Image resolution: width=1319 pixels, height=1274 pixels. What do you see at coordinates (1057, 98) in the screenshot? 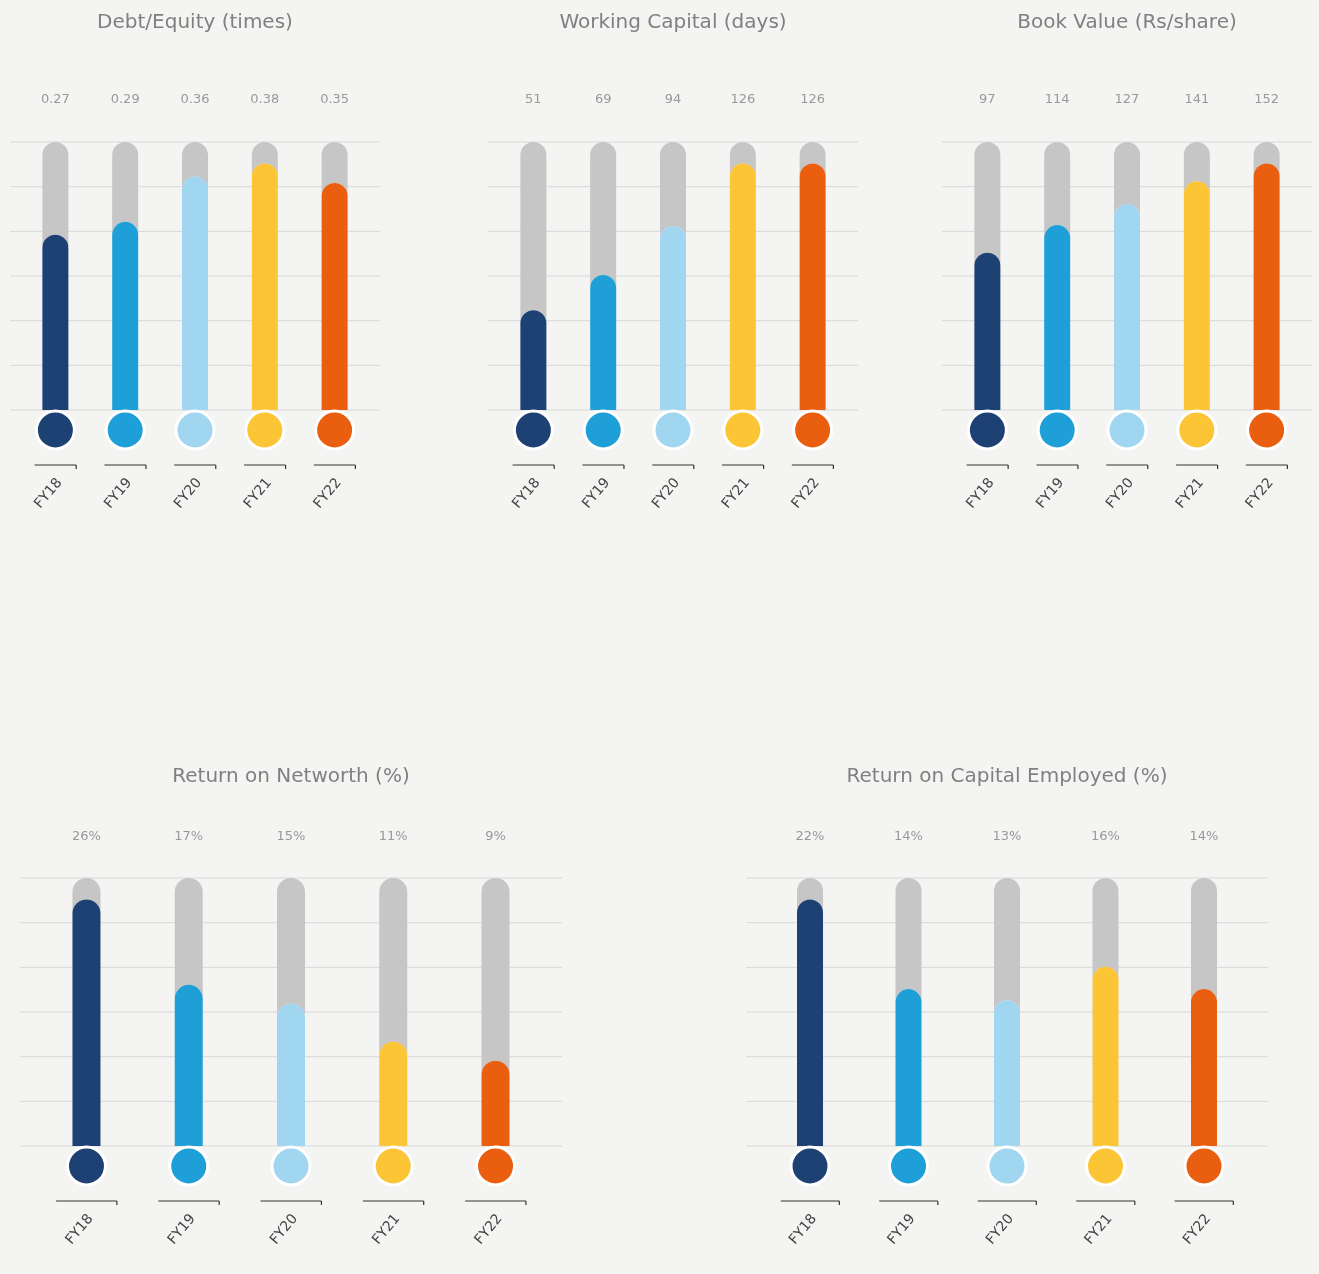
I see `data-label: 114` at bounding box center [1057, 98].